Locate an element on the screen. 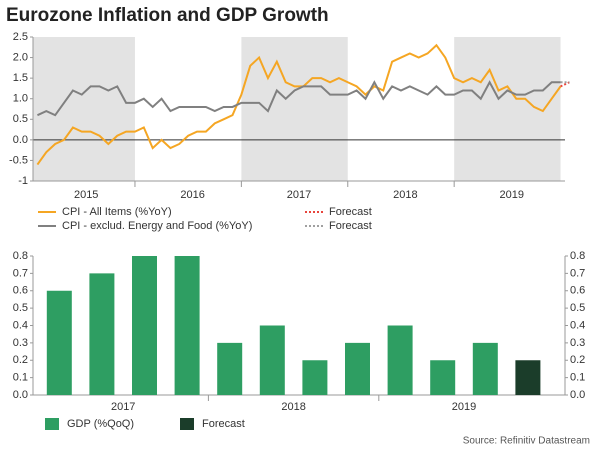 The width and height of the screenshot is (600, 450). y-tick-label: 2.0 is located at coordinates (20, 57).